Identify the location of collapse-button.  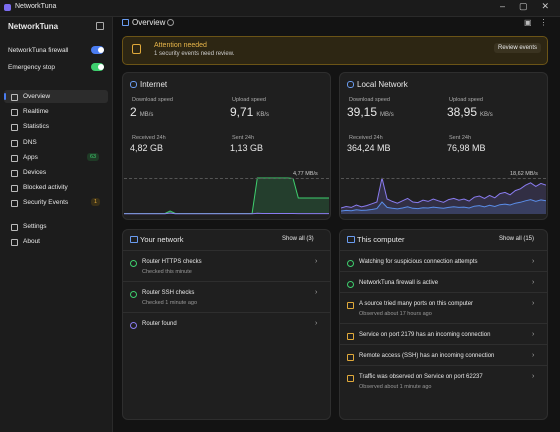
(100, 26).